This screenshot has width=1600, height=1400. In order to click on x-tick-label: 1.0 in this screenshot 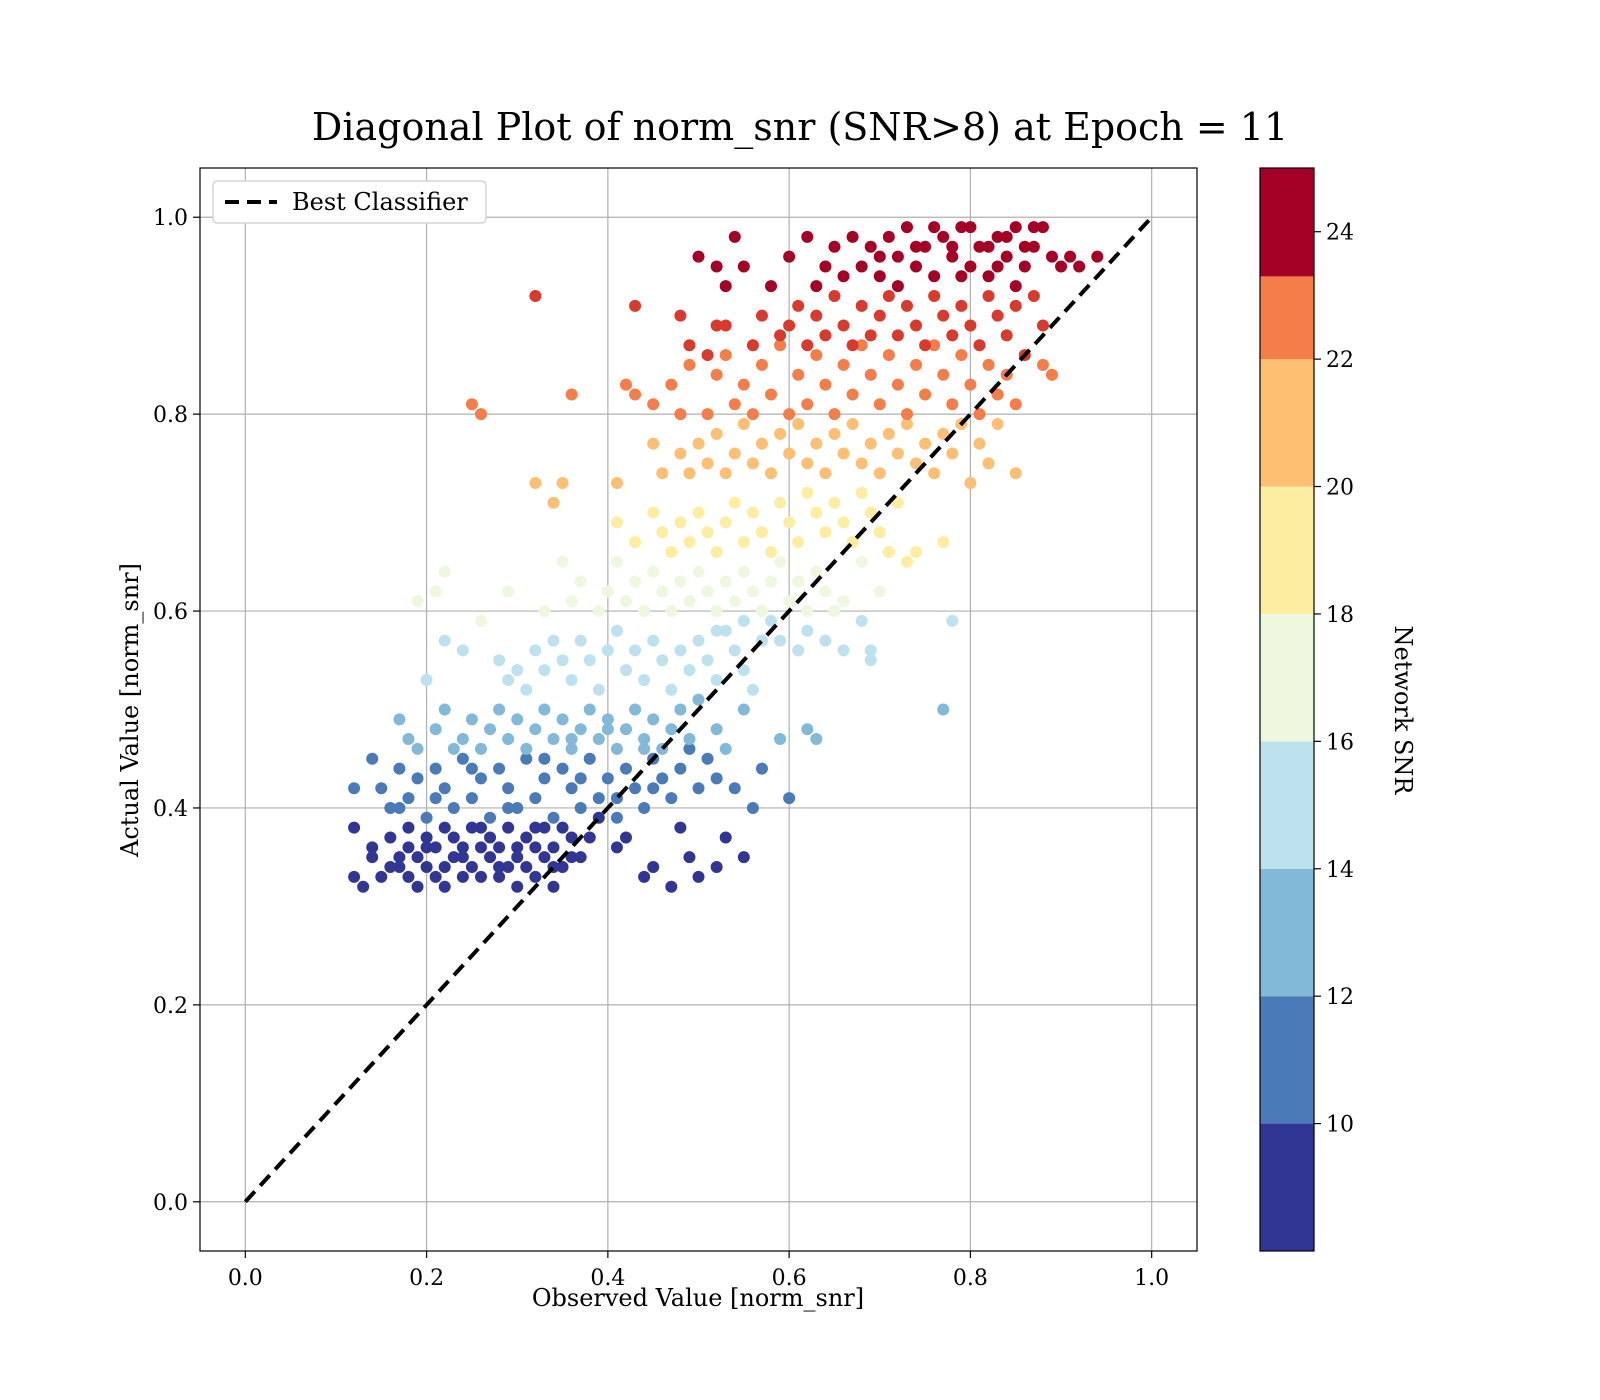, I will do `click(1151, 1278)`.